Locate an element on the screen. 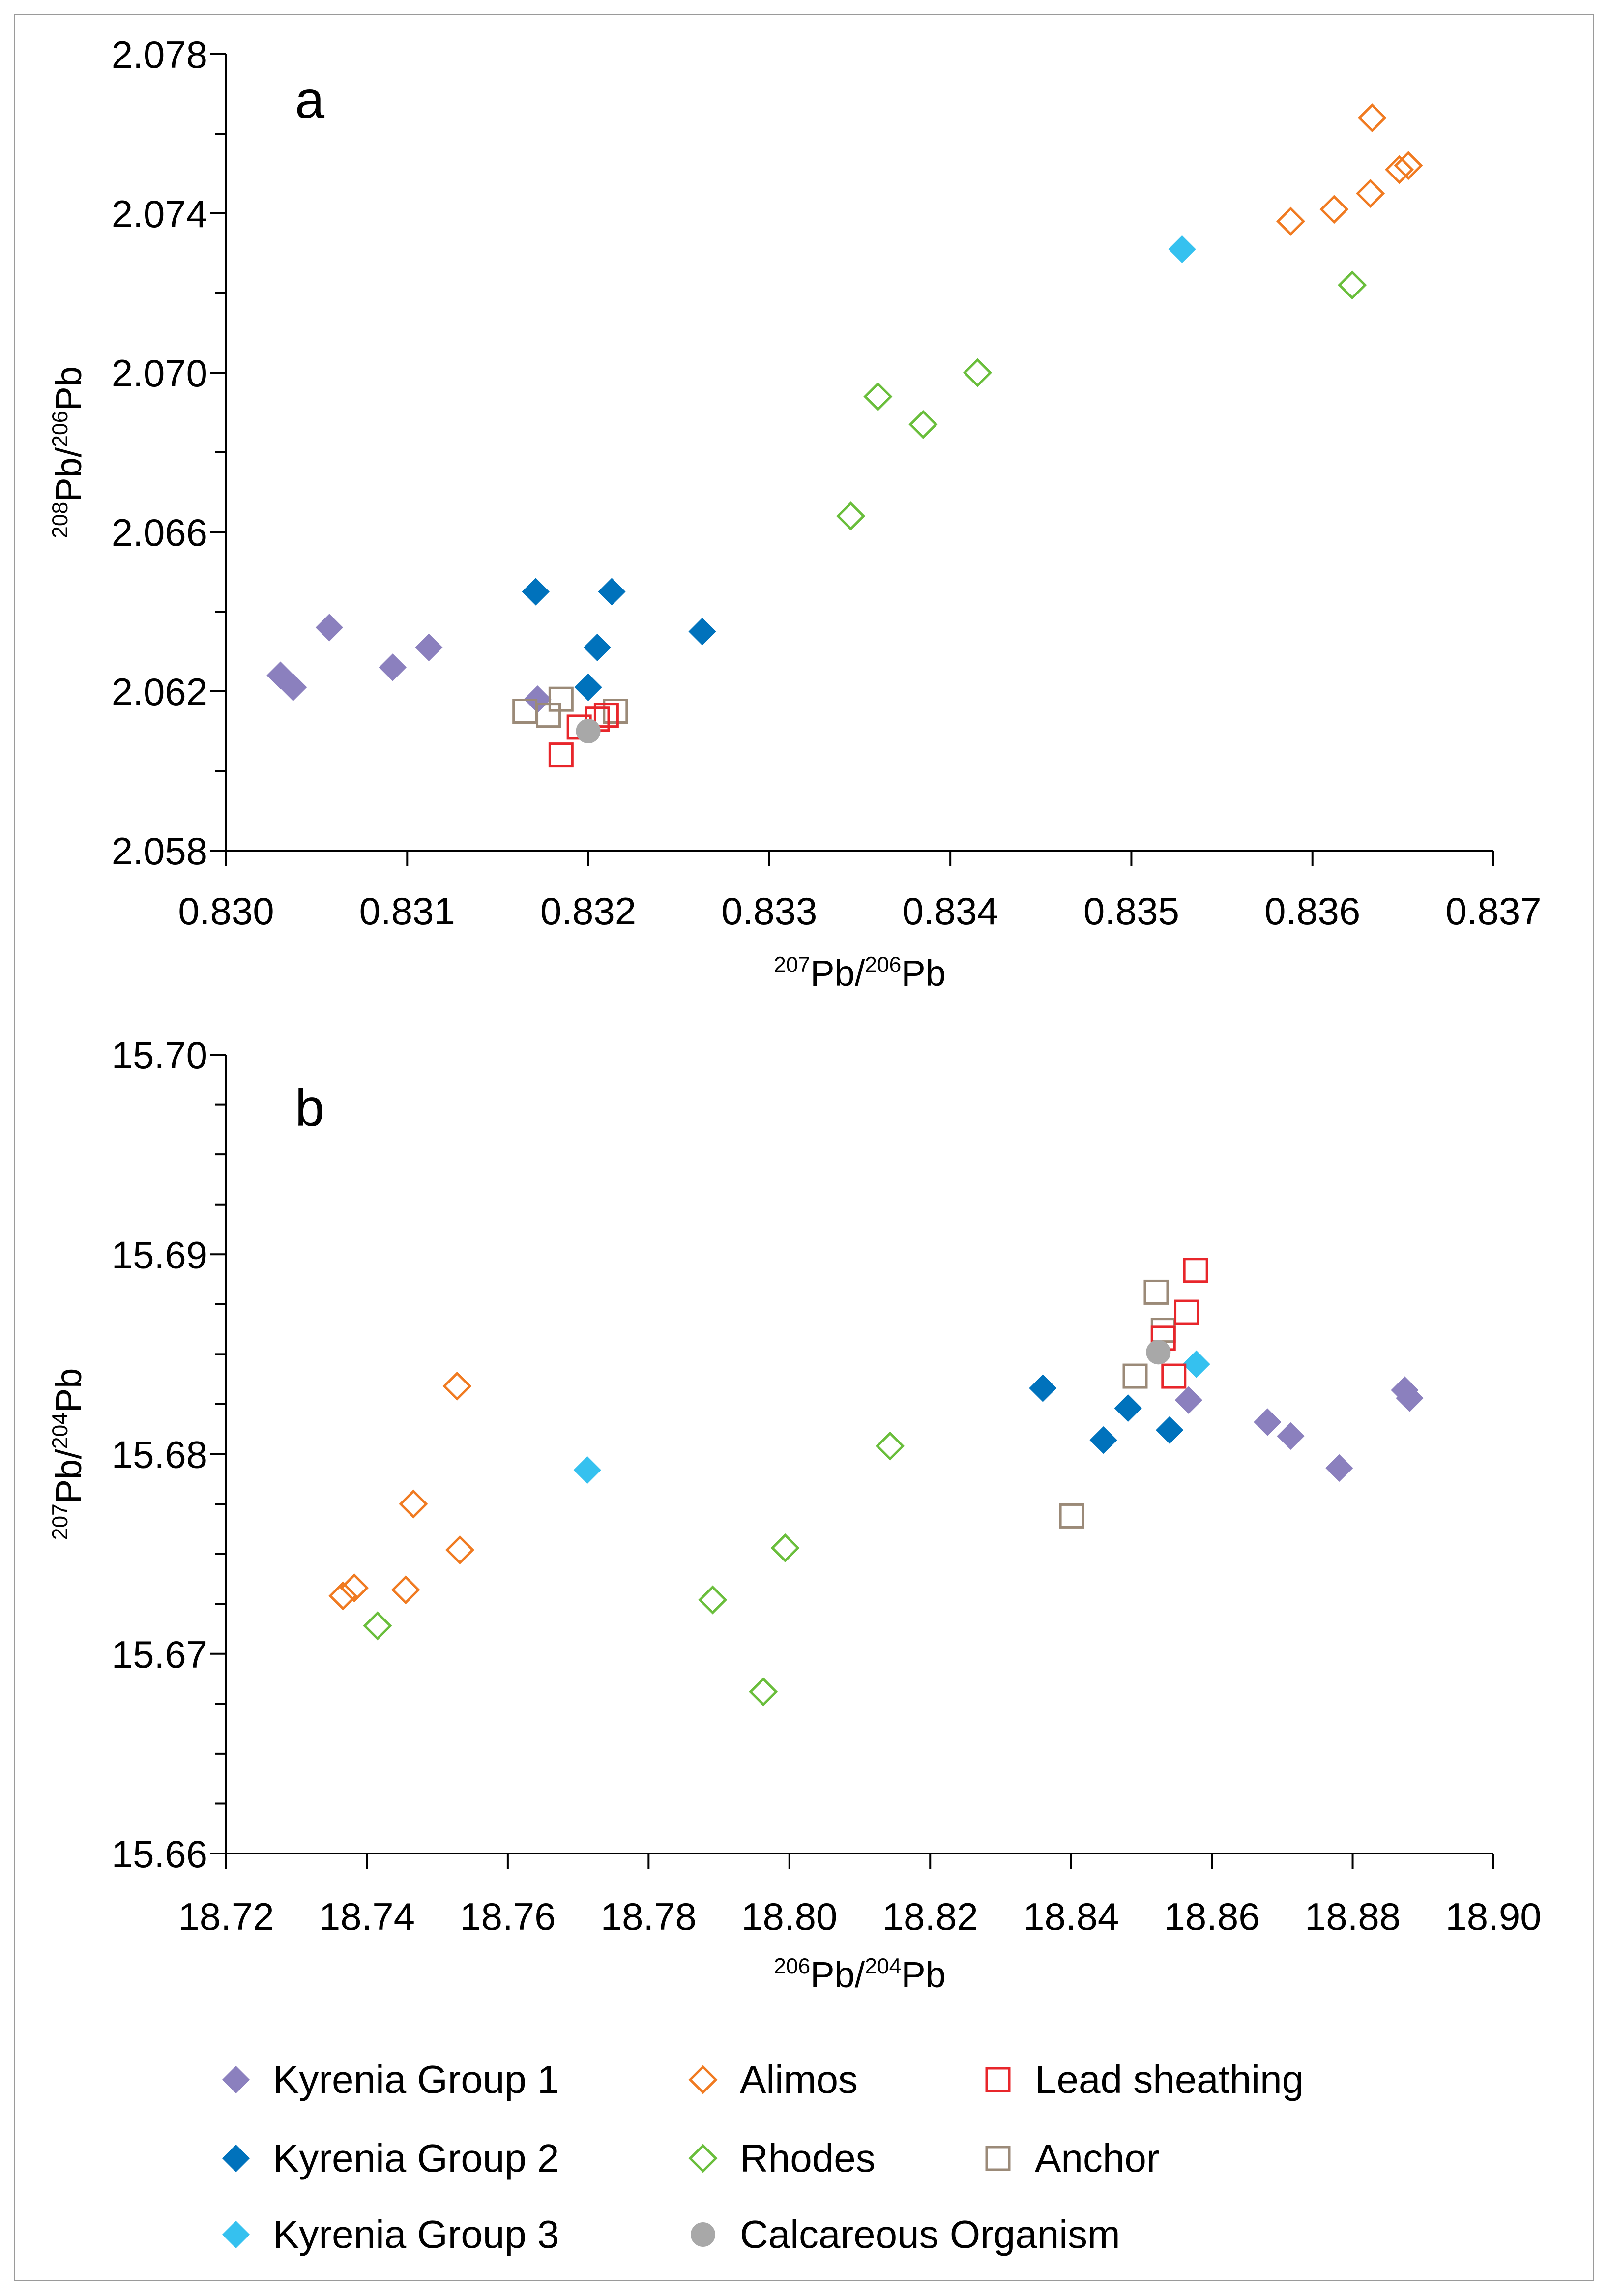 The width and height of the screenshot is (1609, 2296). panel-b-y-tick-label: 15.66 is located at coordinates (159, 1854).